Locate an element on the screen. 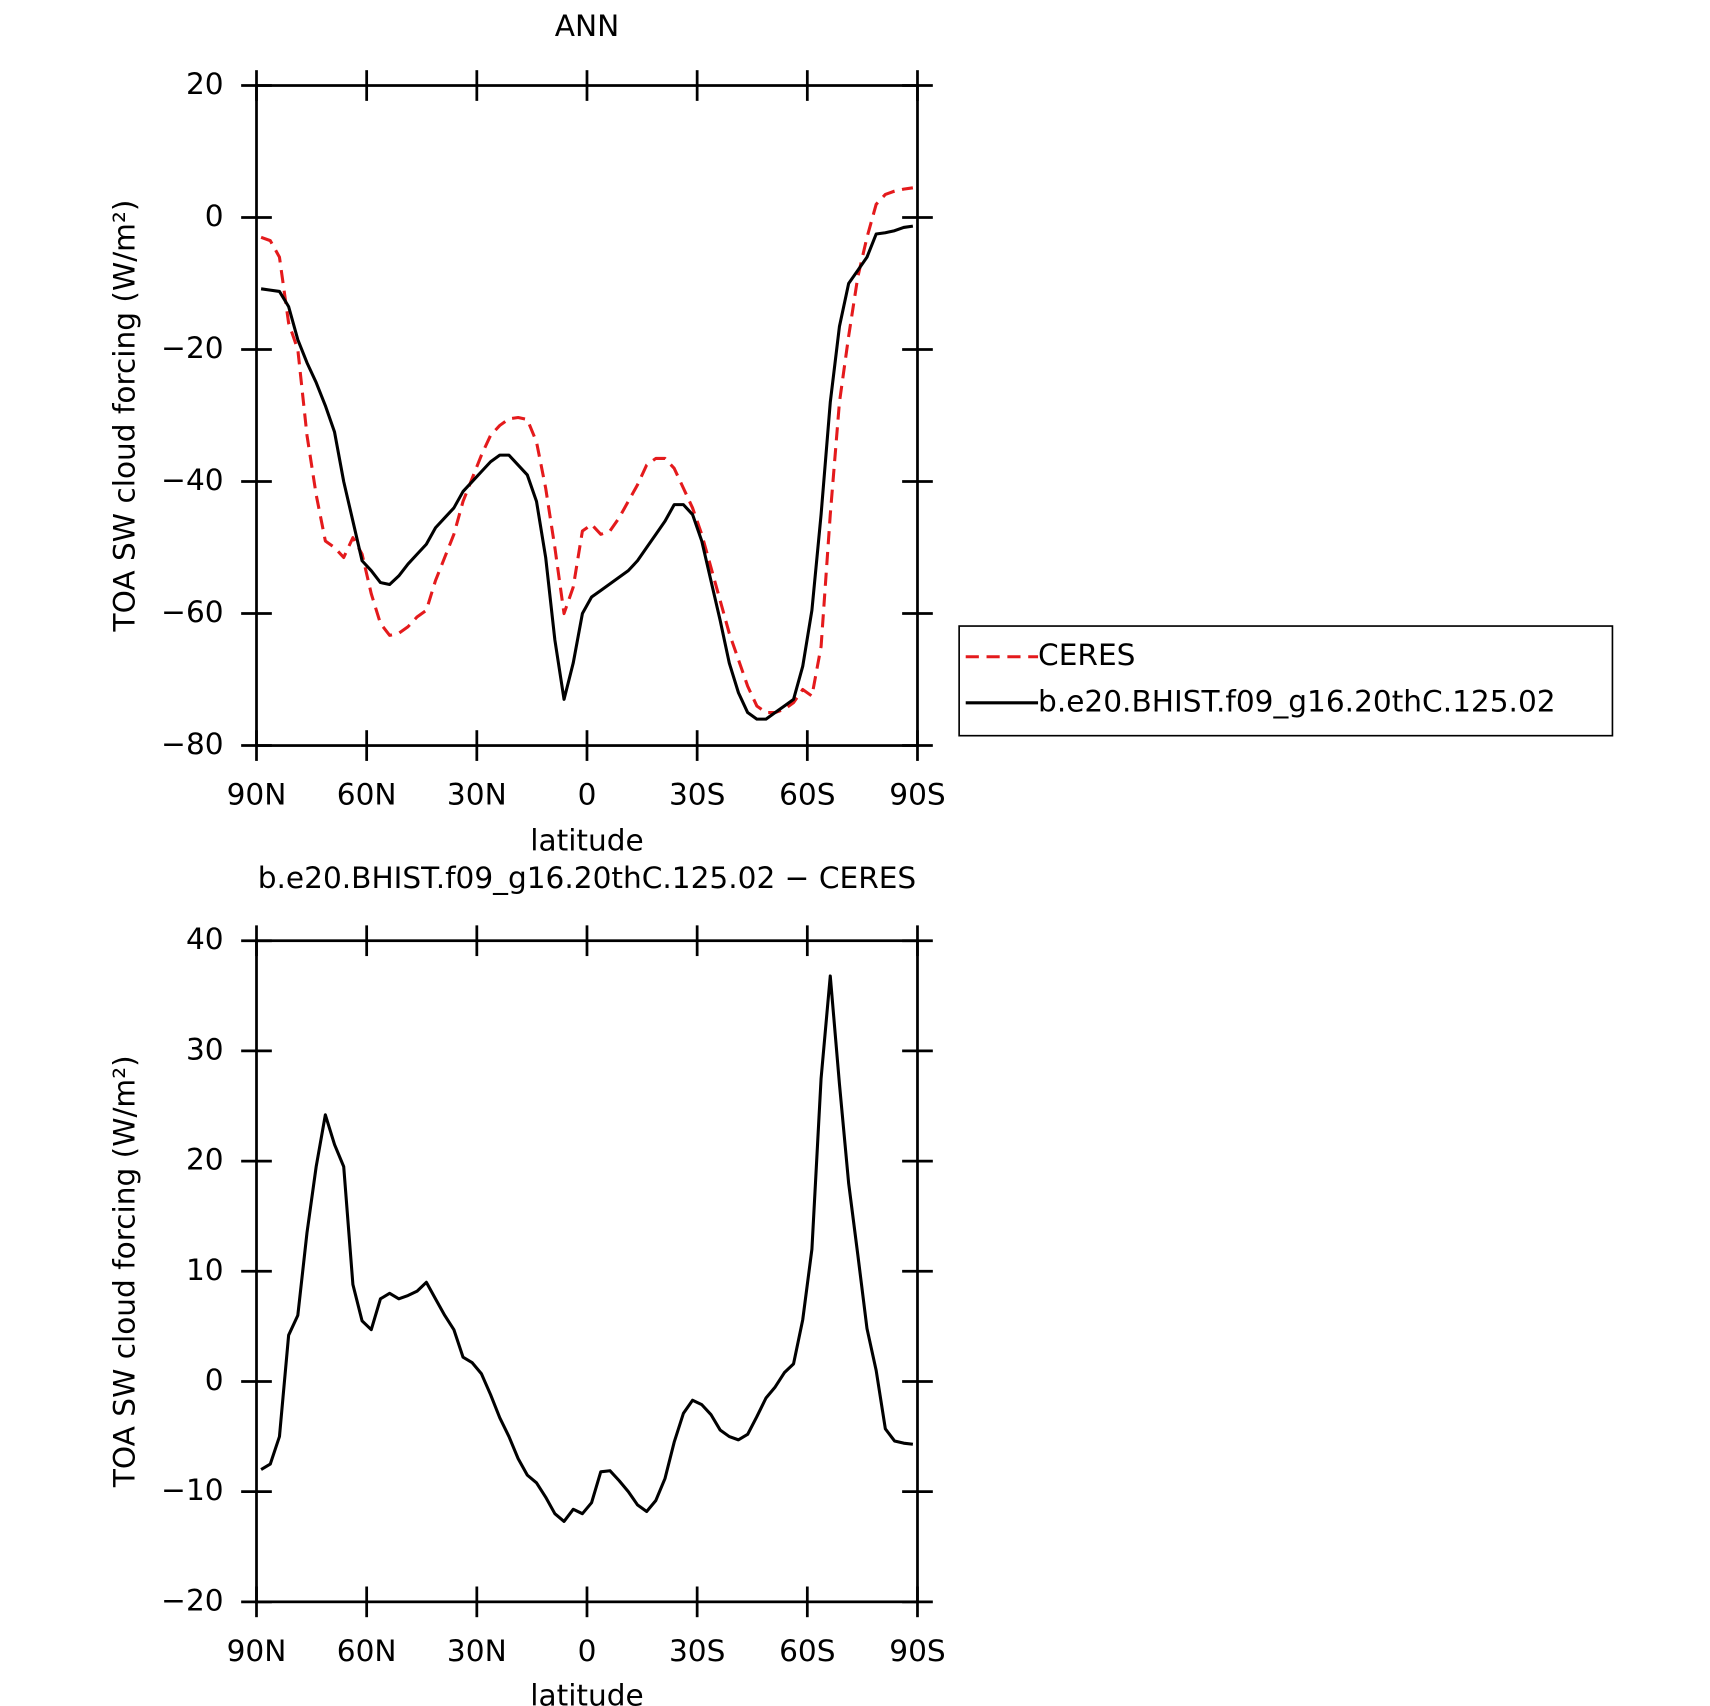  legend: CERES b.e20.BHIST.f09_g16.20thC.125.02 is located at coordinates (1286, 681).